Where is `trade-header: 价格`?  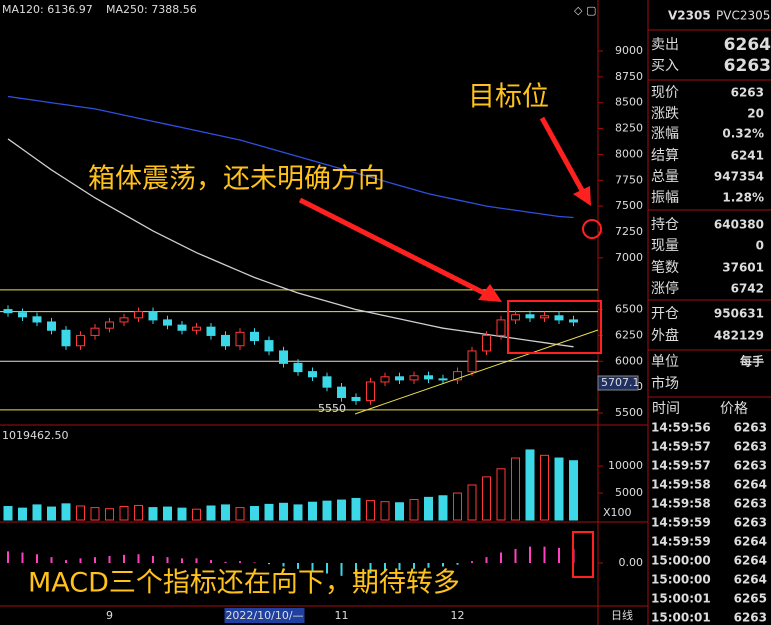 trade-header: 价格 is located at coordinates (734, 409).